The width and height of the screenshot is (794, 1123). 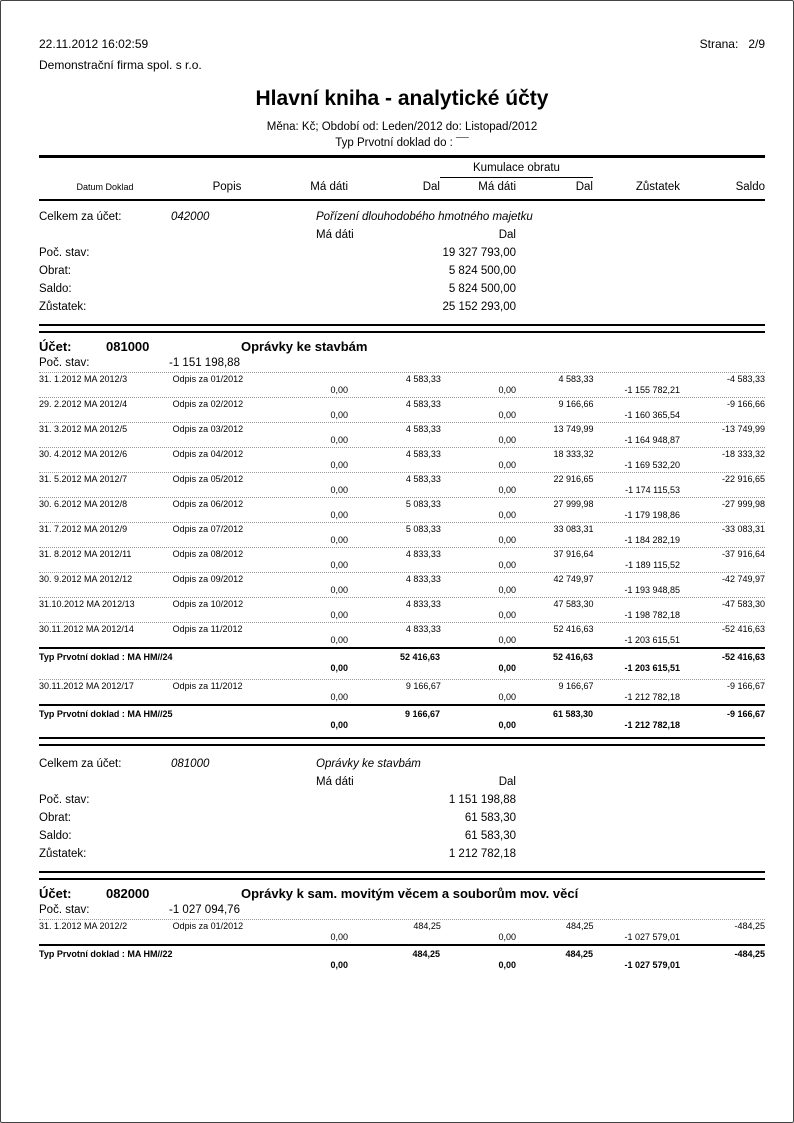 What do you see at coordinates (402, 156) in the screenshot?
I see `header-rule` at bounding box center [402, 156].